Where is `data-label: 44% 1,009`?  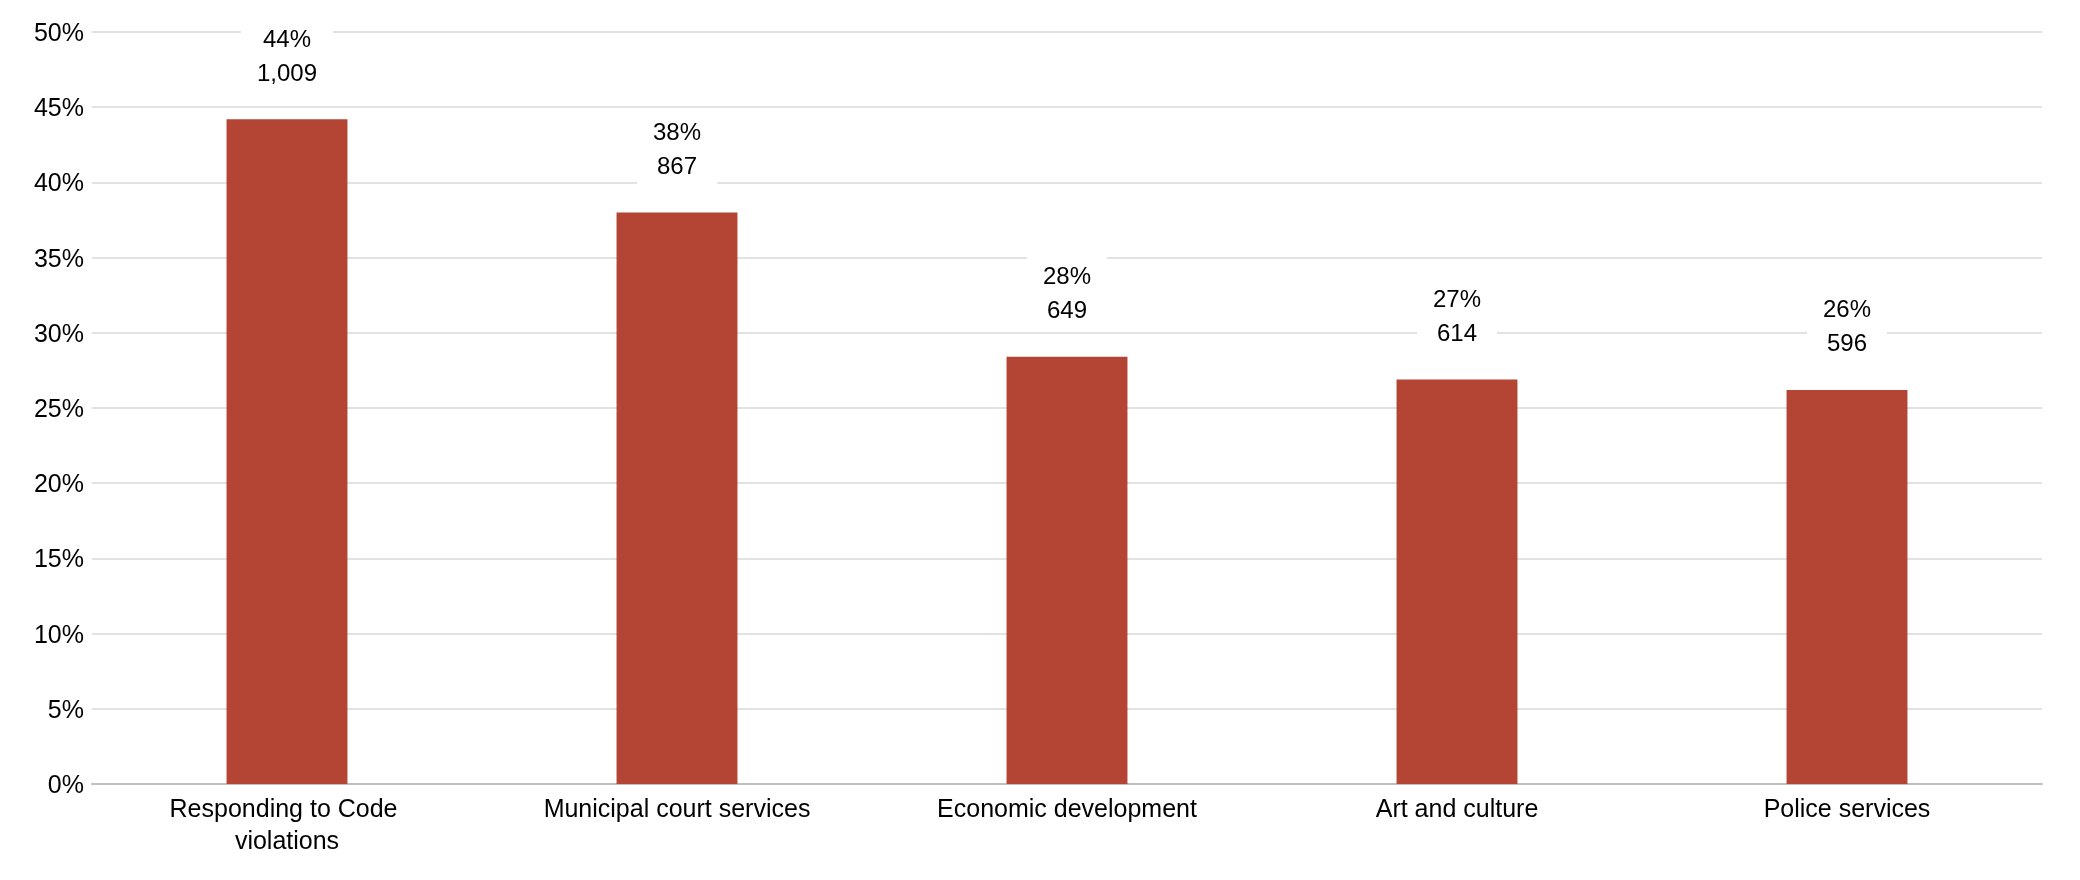 data-label: 44% 1,009 is located at coordinates (287, 55).